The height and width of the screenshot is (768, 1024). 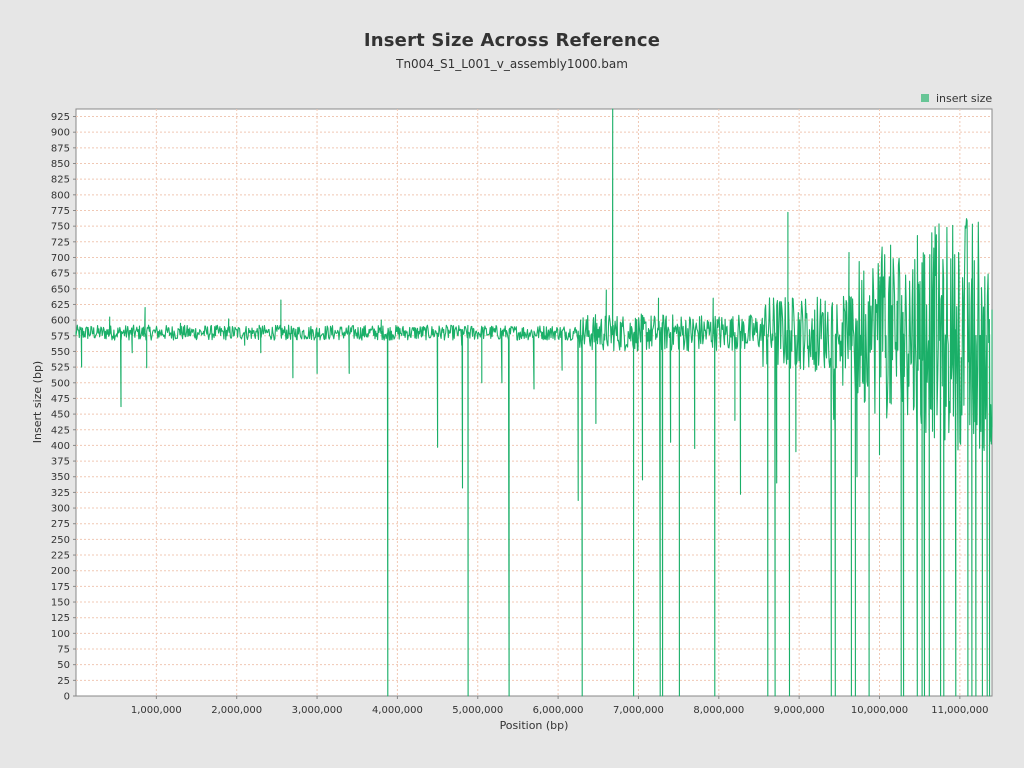 I want to click on y-tick-label: 900, so click(x=60, y=133).